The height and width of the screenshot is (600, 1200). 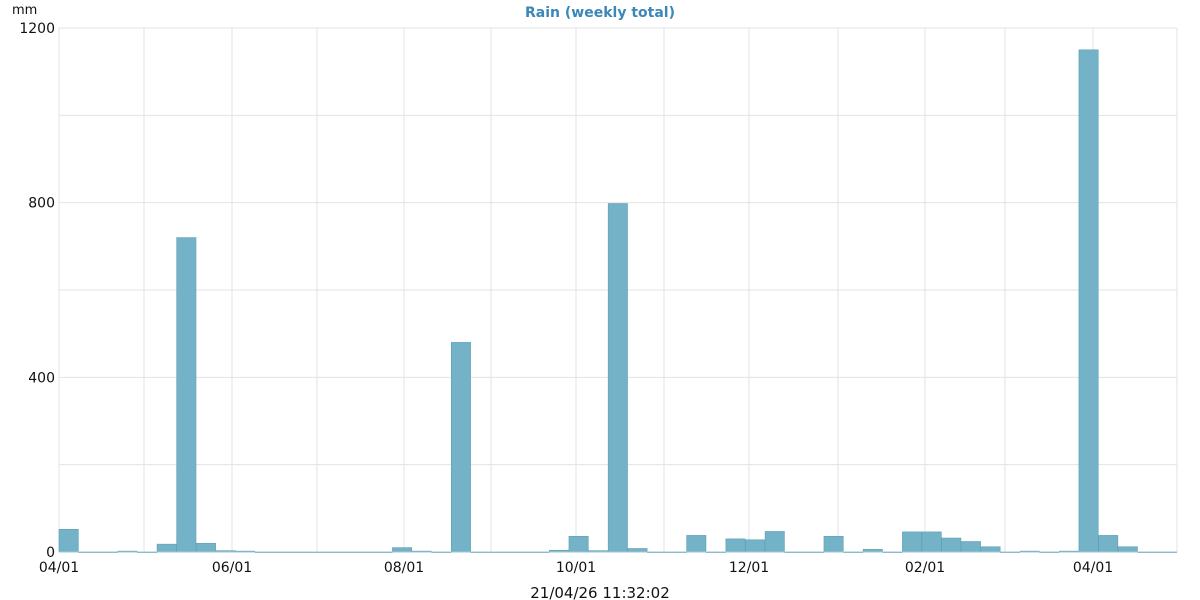 What do you see at coordinates (576, 568) in the screenshot?
I see `x-tick-label: 10/01` at bounding box center [576, 568].